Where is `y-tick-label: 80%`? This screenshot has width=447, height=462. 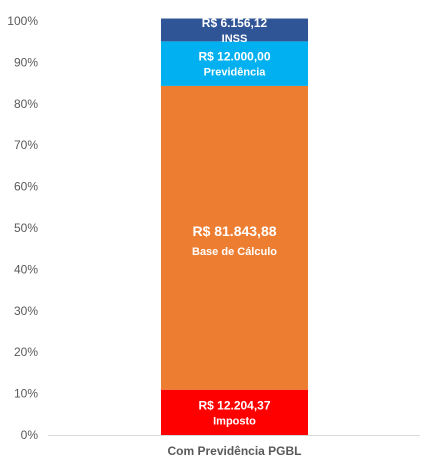
y-tick-label: 80% is located at coordinates (26, 104).